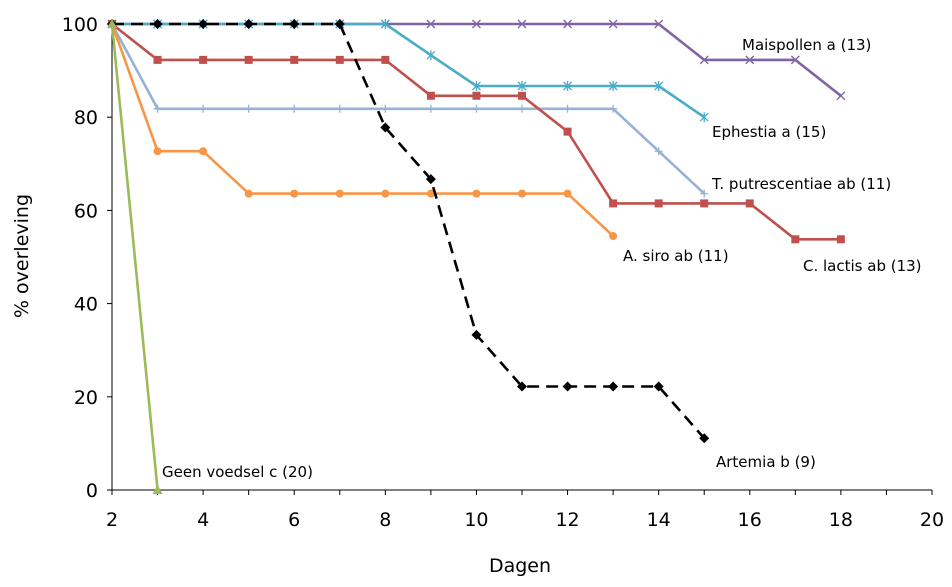 The width and height of the screenshot is (952, 587). What do you see at coordinates (80, 25) in the screenshot?
I see `y-tick-label: 100` at bounding box center [80, 25].